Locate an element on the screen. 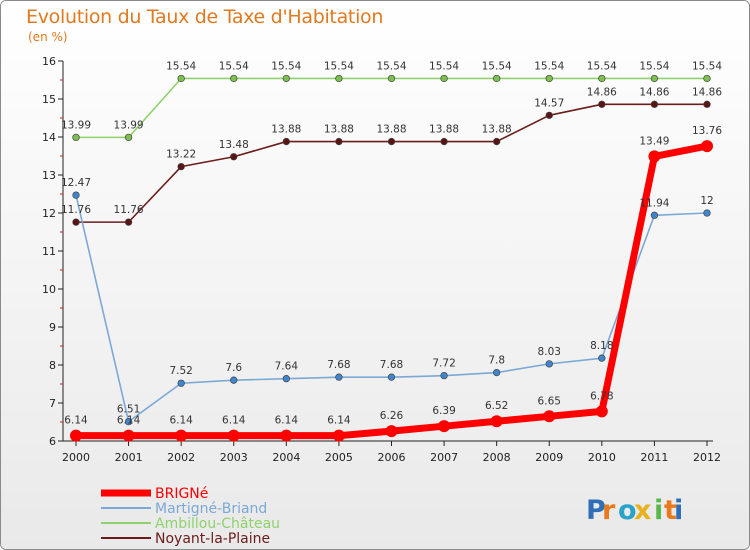 This screenshot has width=750, height=550. y-tick-label: 16 is located at coordinates (49, 61).